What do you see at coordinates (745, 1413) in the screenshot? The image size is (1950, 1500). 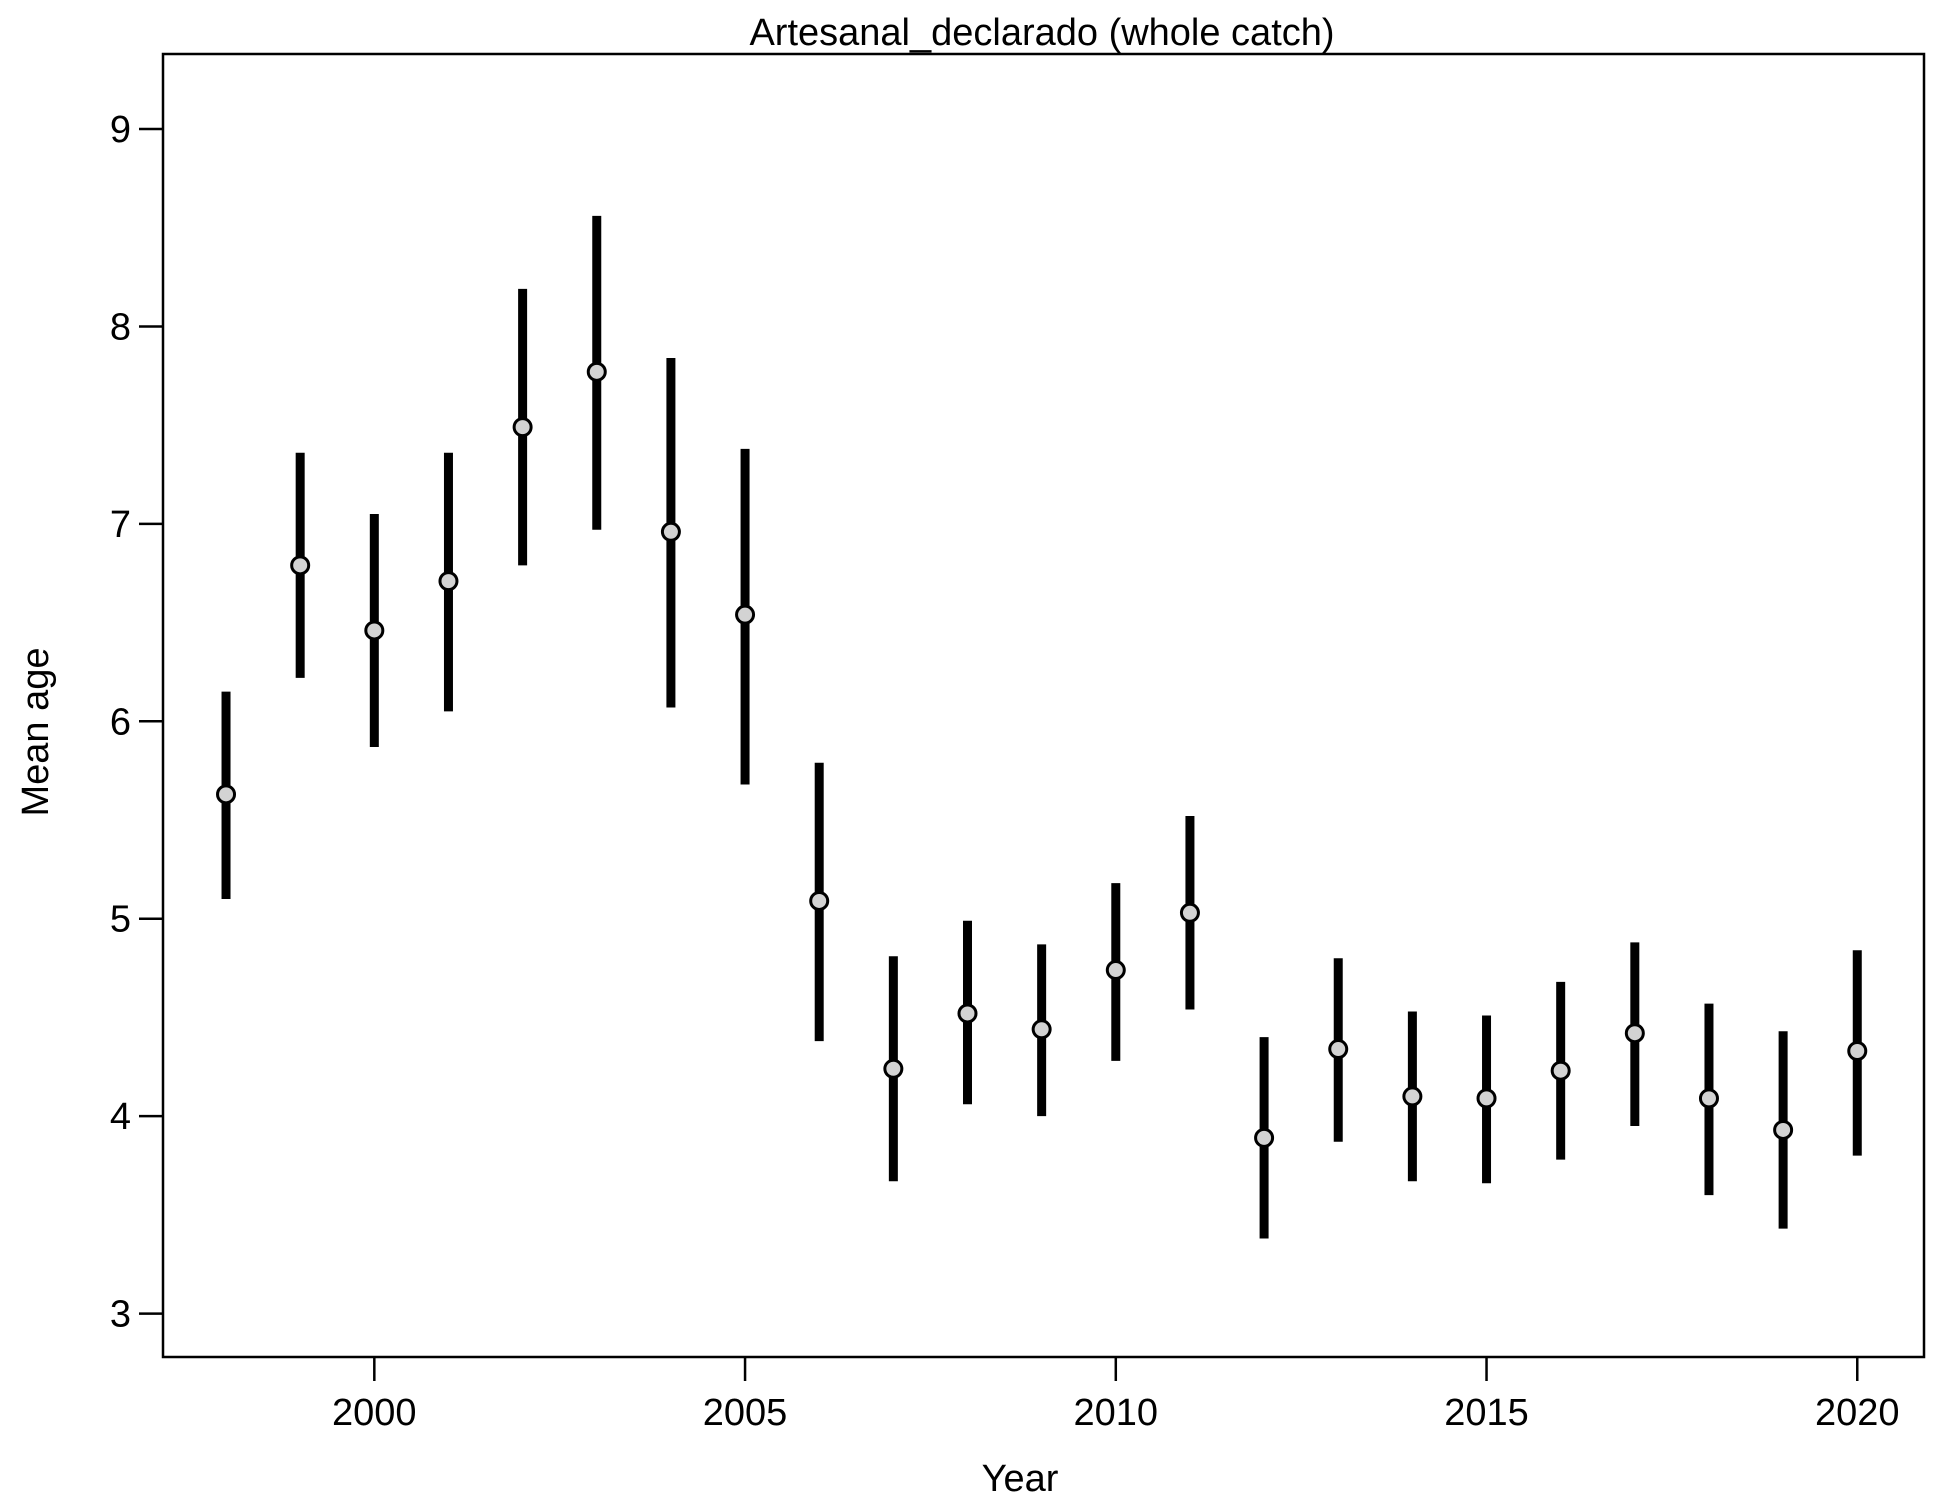 I see `x-tick-label: 2005` at bounding box center [745, 1413].